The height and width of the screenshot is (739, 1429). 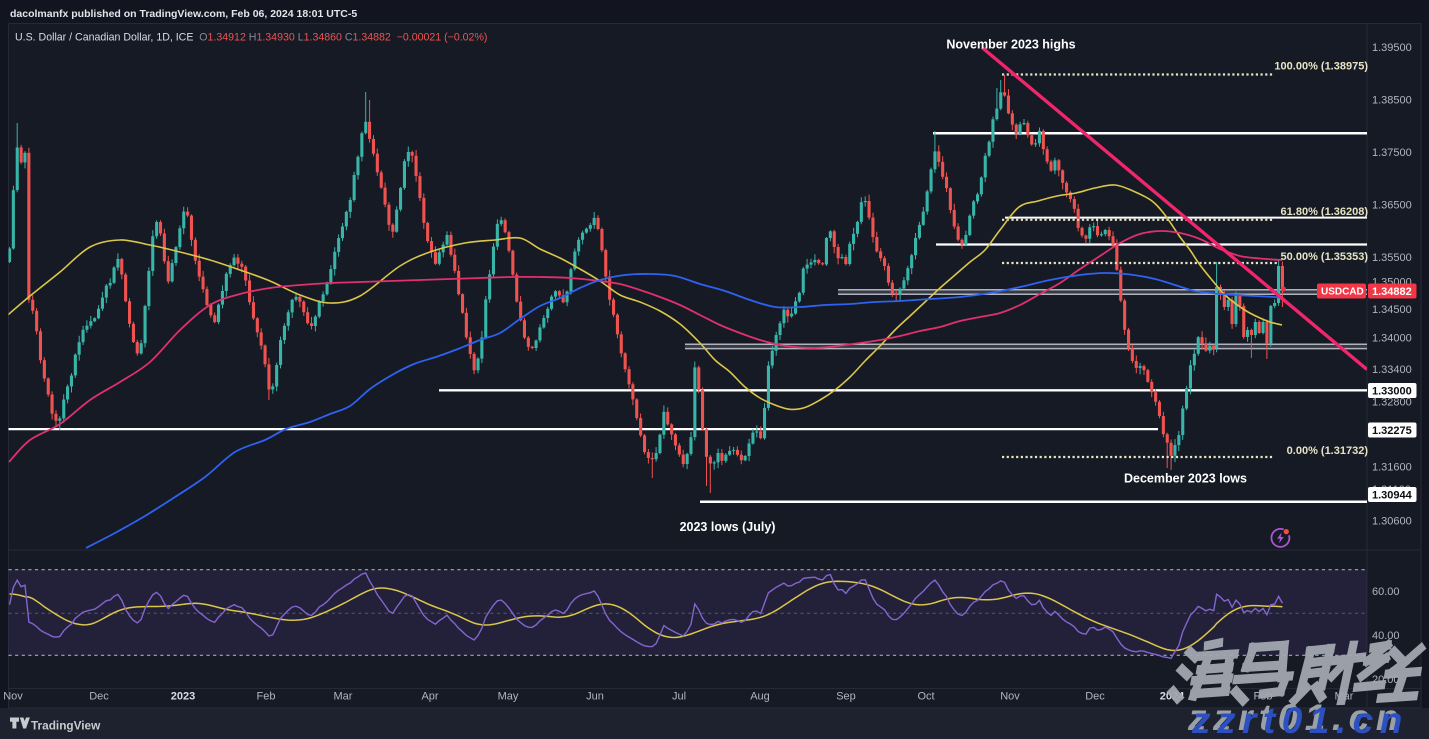 What do you see at coordinates (1392, 48) in the screenshot?
I see `svg-text: 1.39500` at bounding box center [1392, 48].